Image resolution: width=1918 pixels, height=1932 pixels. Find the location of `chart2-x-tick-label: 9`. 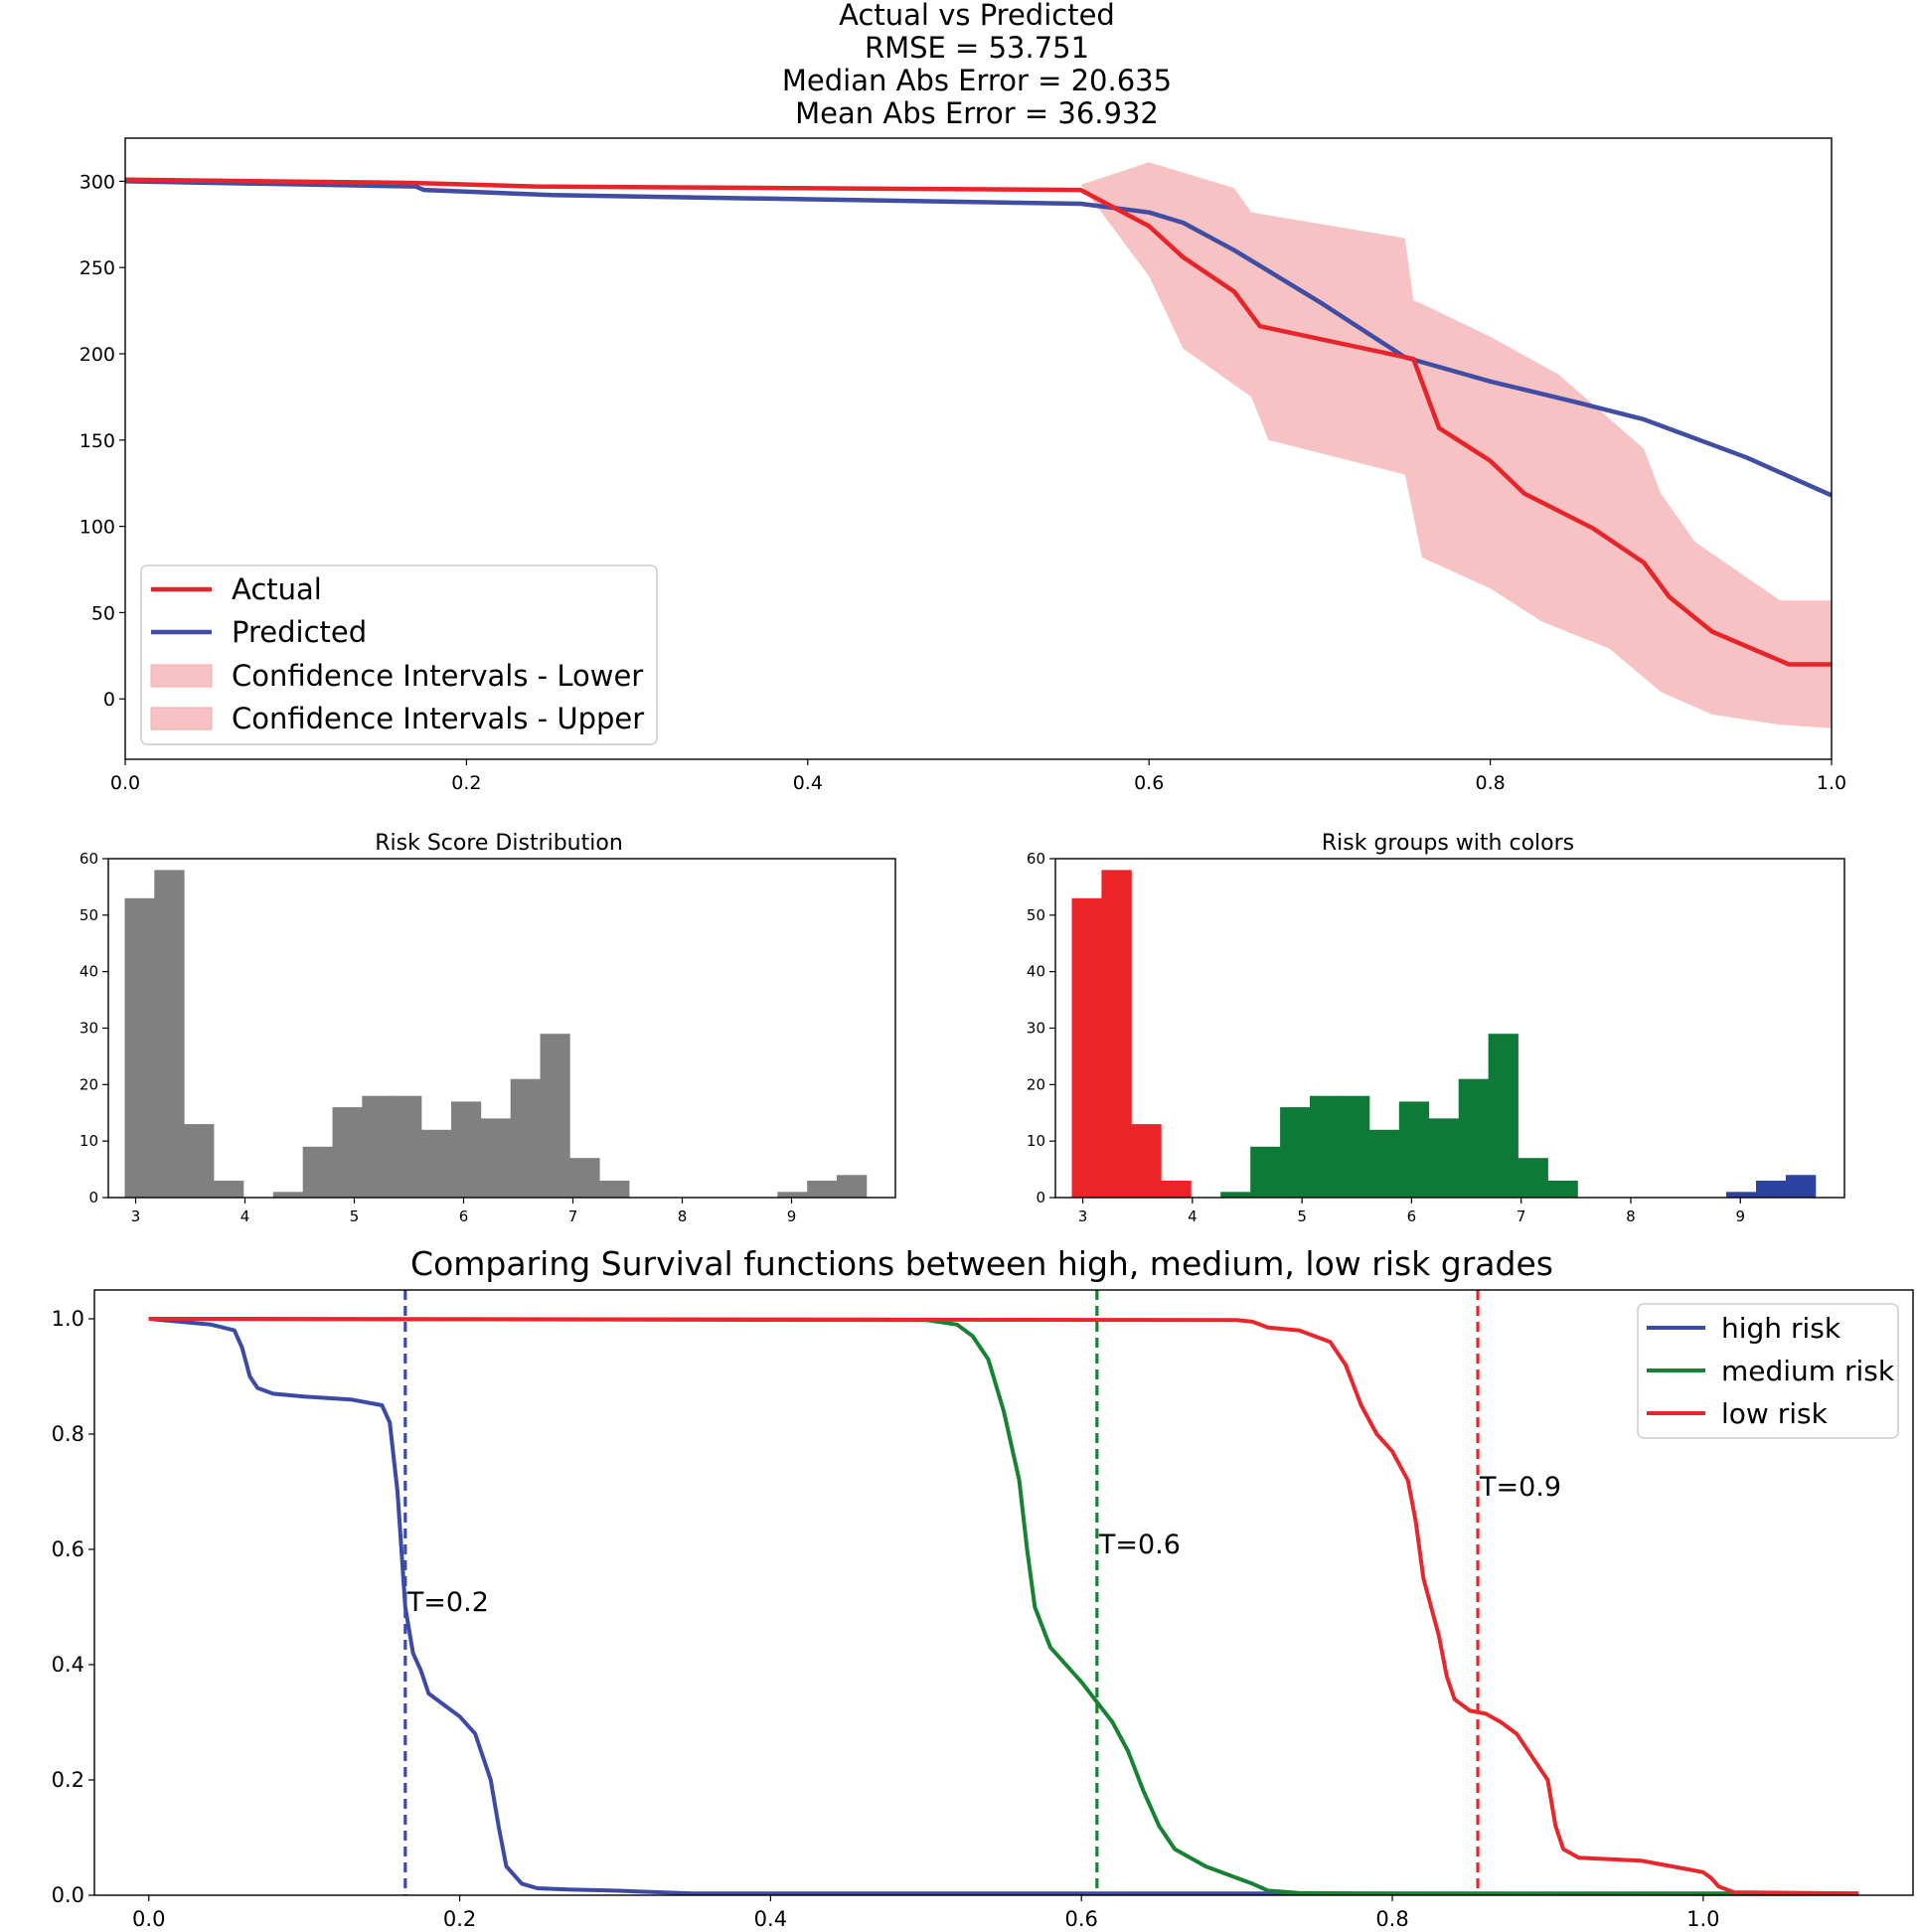

chart2-x-tick-label: 9 is located at coordinates (792, 1216).